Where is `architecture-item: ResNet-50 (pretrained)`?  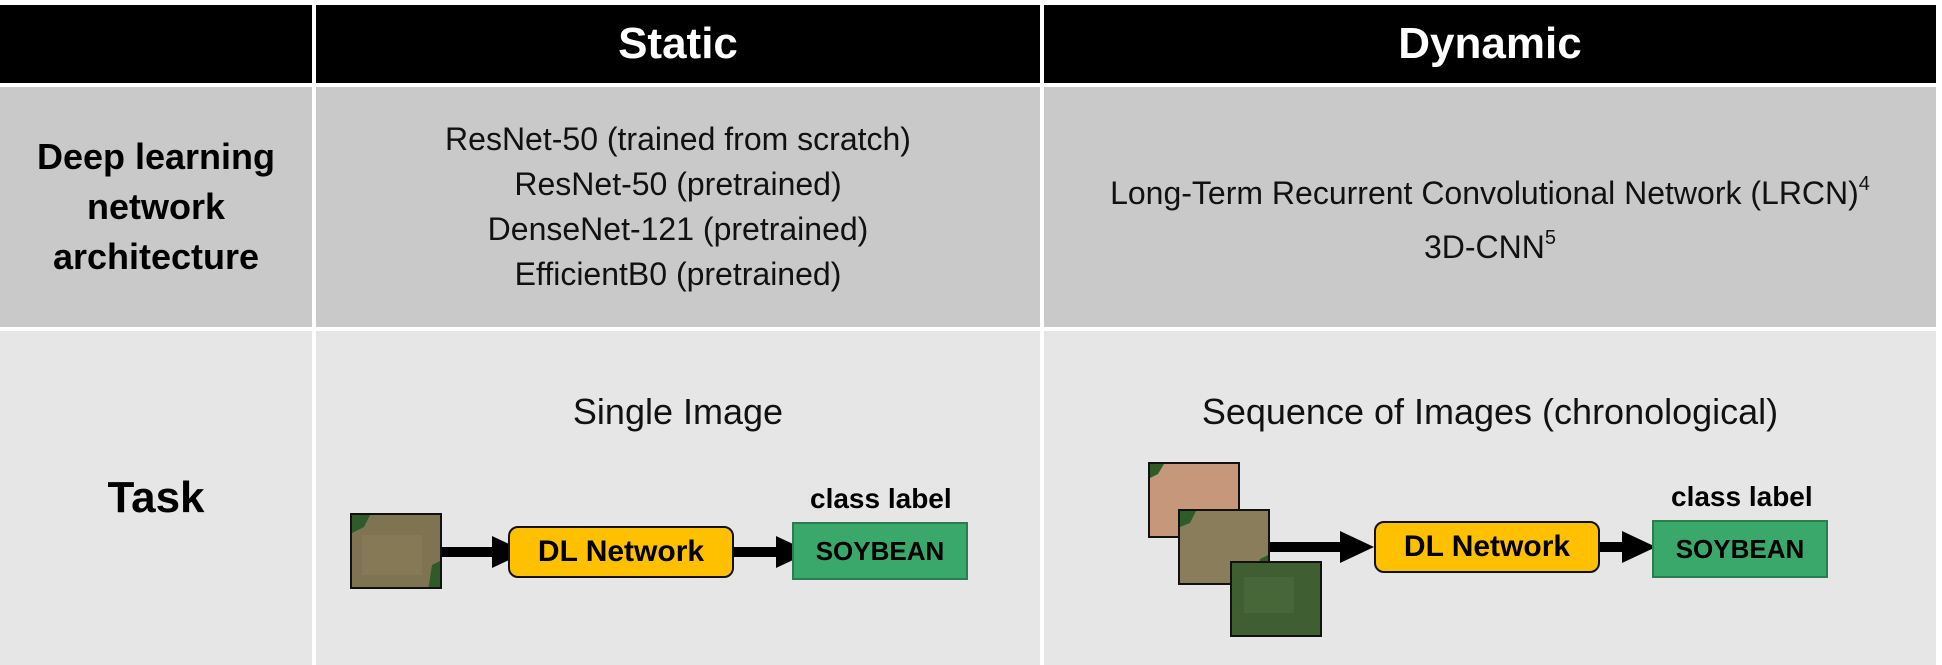
architecture-item: ResNet-50 (pretrained) is located at coordinates (678, 184).